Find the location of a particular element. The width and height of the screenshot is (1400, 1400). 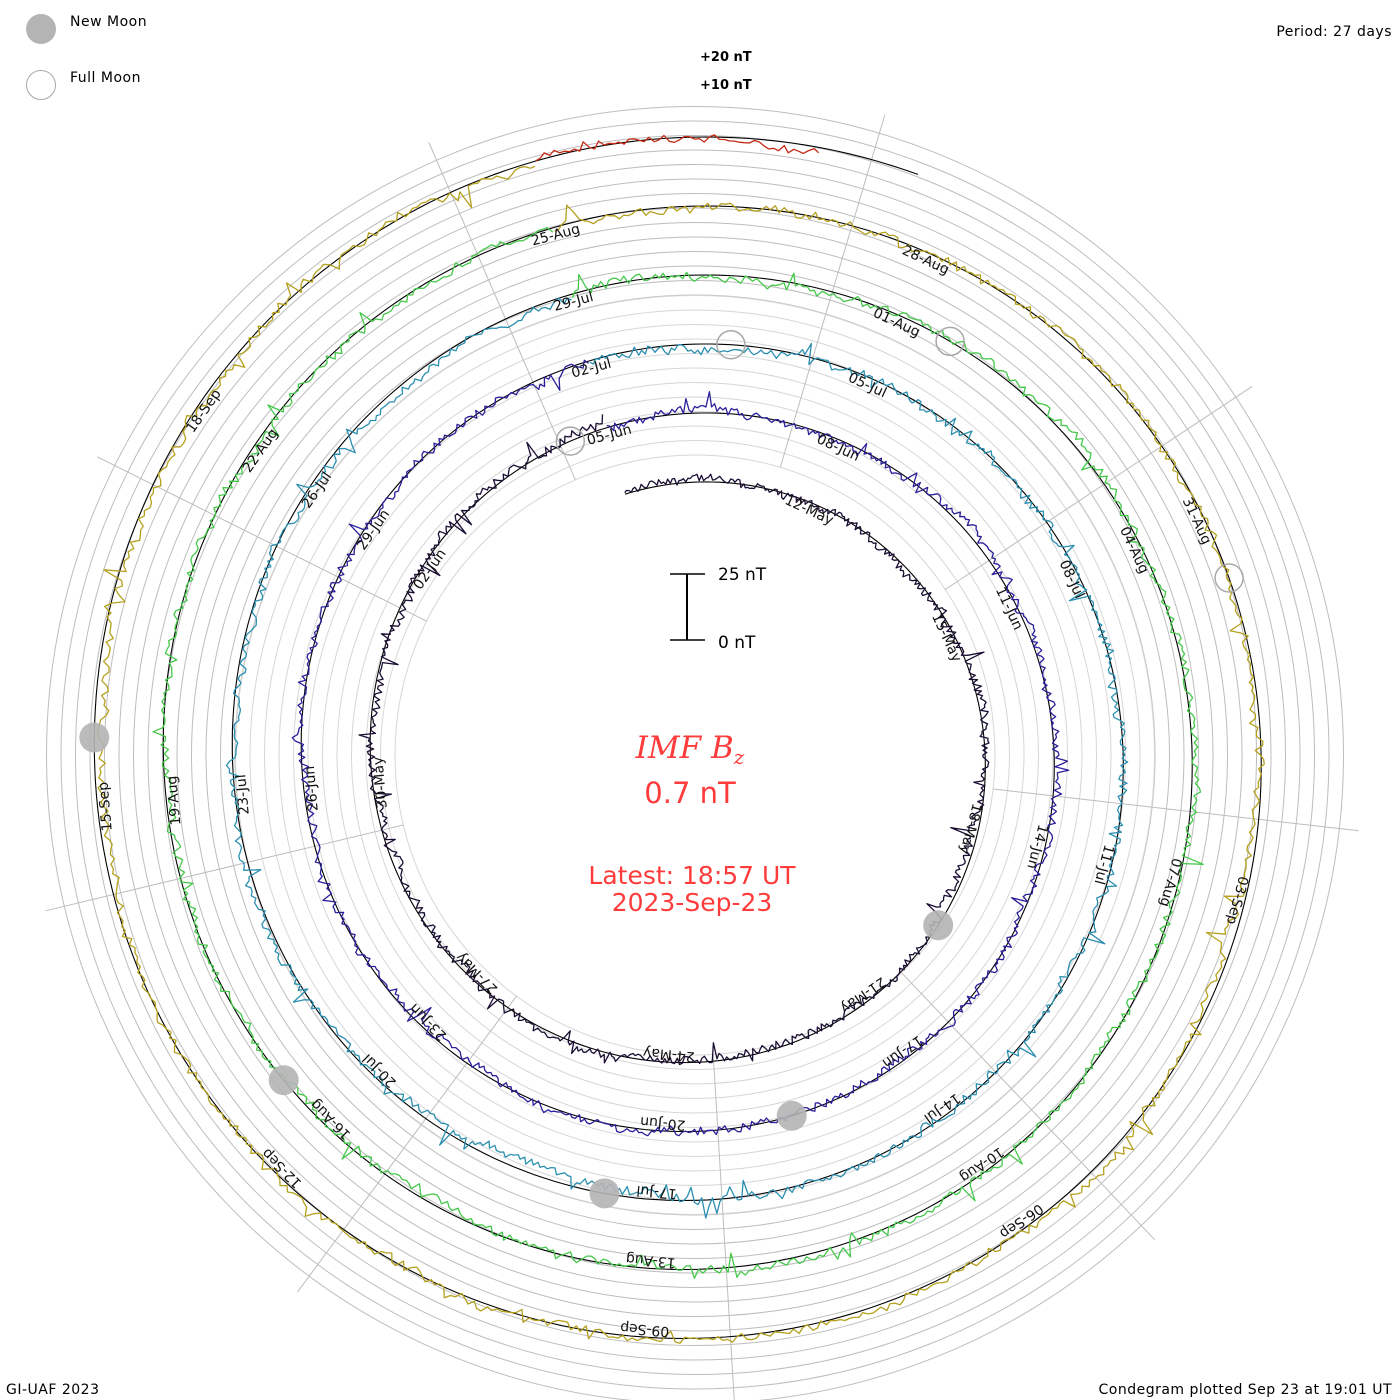

outer-scale-label-20: +20 nT is located at coordinates (726, 57).